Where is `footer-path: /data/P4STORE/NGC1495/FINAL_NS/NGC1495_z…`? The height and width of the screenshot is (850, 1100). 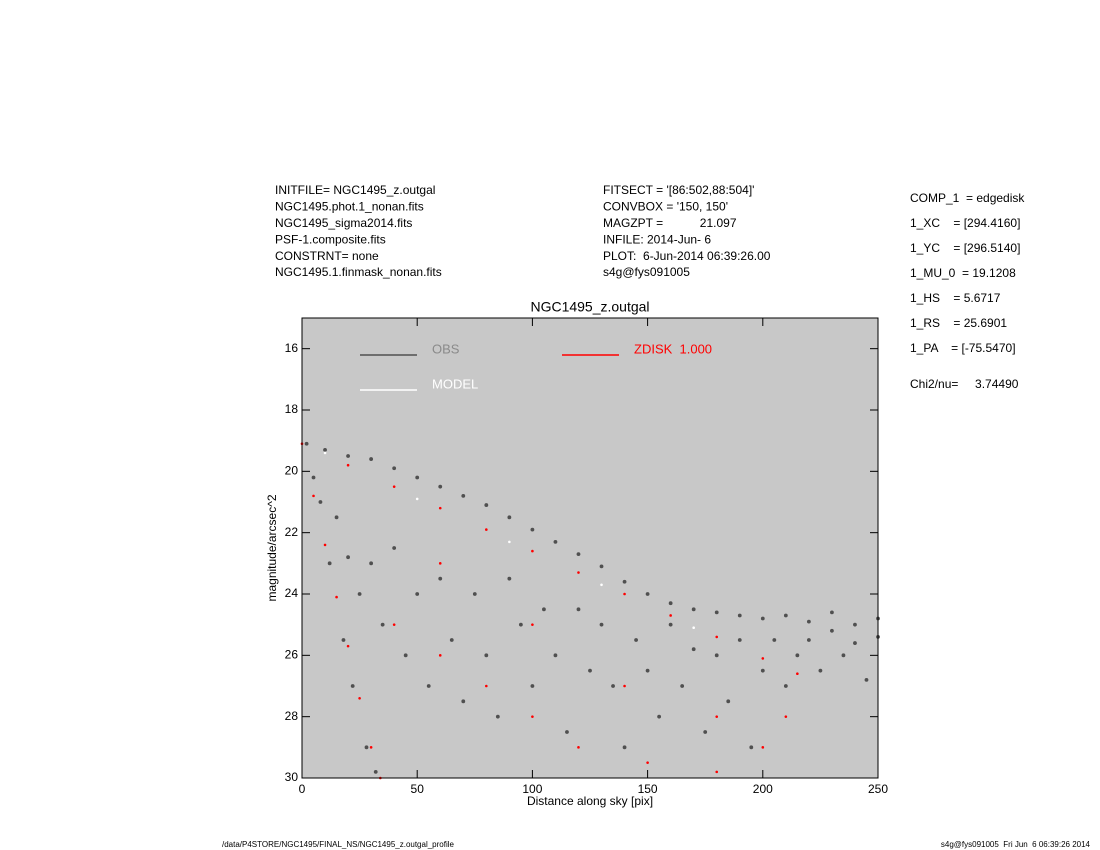
footer-path: /data/P4STORE/NGC1495/FINAL_NS/NGC1495_z… is located at coordinates (338, 844).